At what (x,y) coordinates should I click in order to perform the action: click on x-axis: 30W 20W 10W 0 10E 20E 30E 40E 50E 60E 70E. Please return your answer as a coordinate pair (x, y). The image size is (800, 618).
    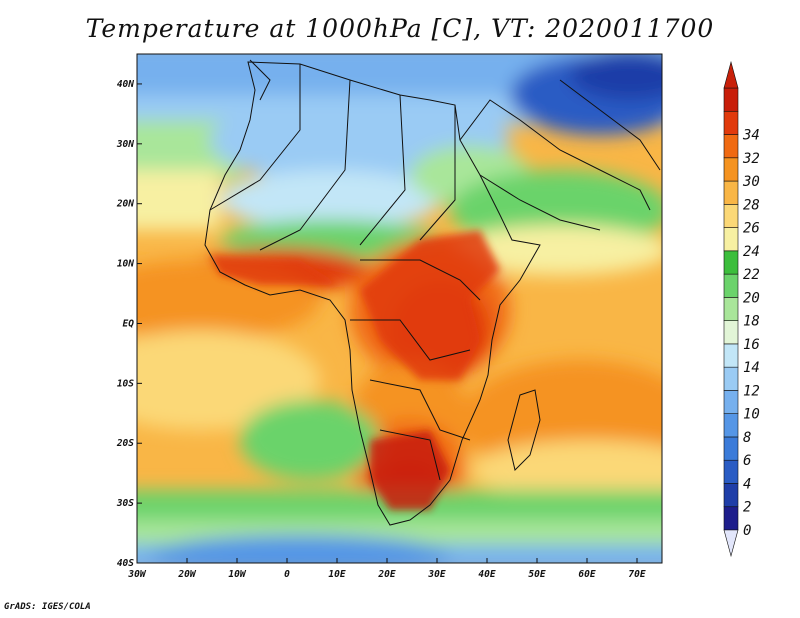
    Looking at the image, I should click on (386, 569).